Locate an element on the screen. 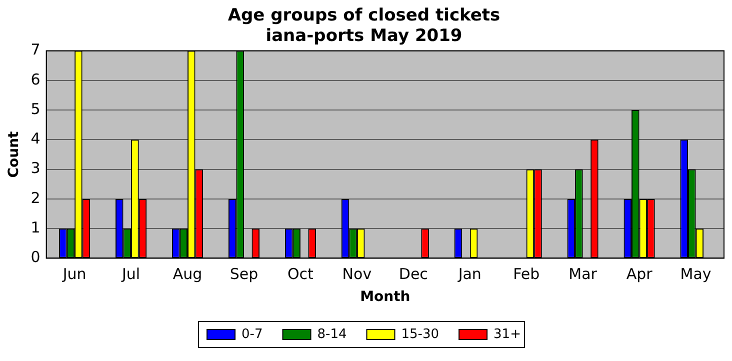 The width and height of the screenshot is (732, 361). x-tick-label: Feb is located at coordinates (526, 274).